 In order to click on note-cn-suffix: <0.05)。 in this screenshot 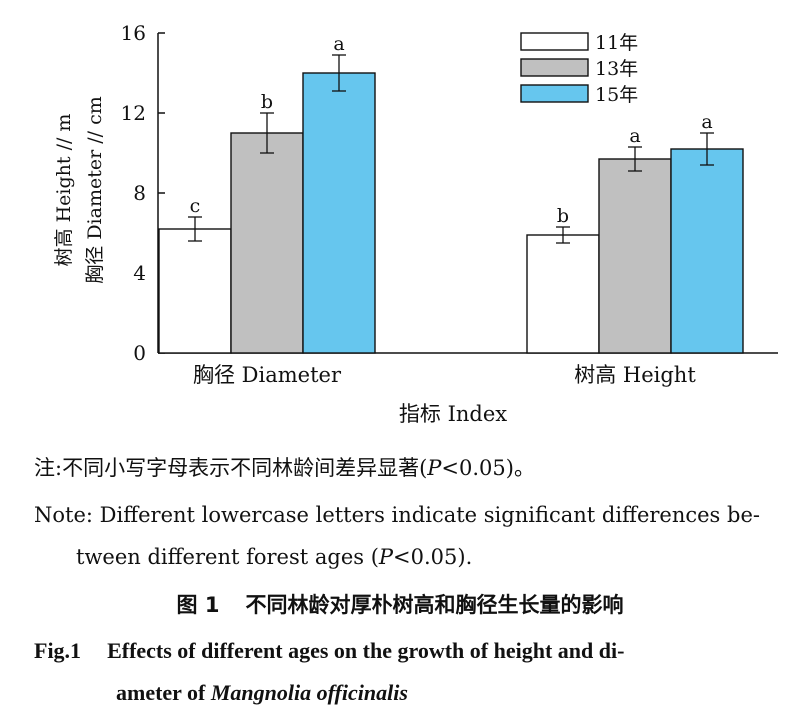, I will do `click(488, 468)`.